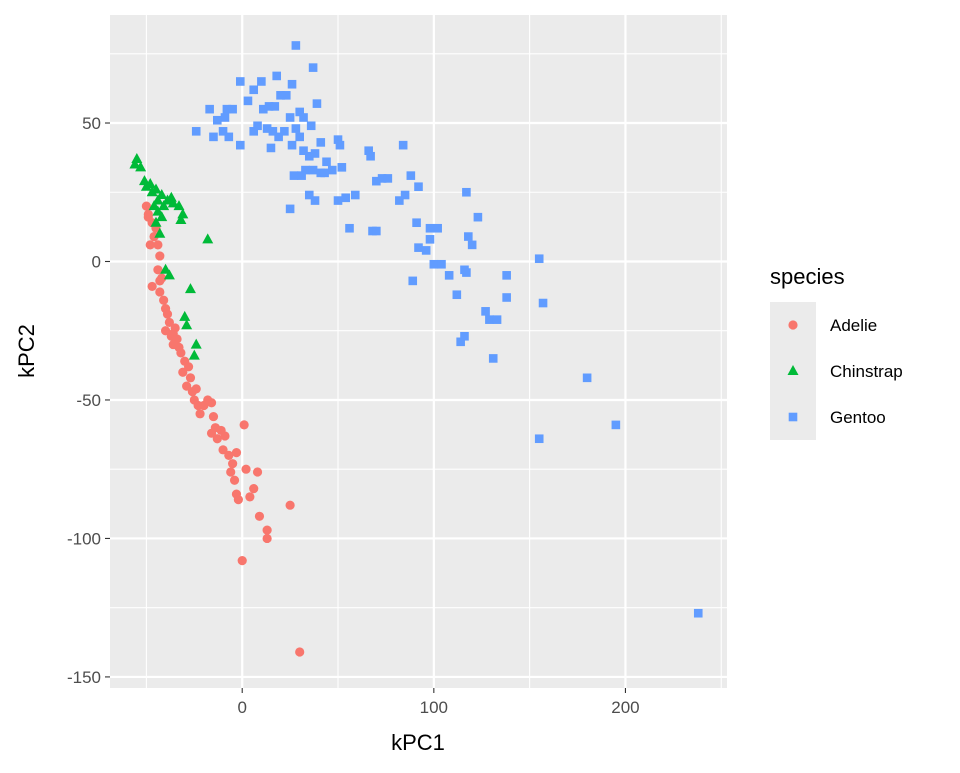 This screenshot has height=773, width=960. I want to click on legend-label: Adelie, so click(853, 325).